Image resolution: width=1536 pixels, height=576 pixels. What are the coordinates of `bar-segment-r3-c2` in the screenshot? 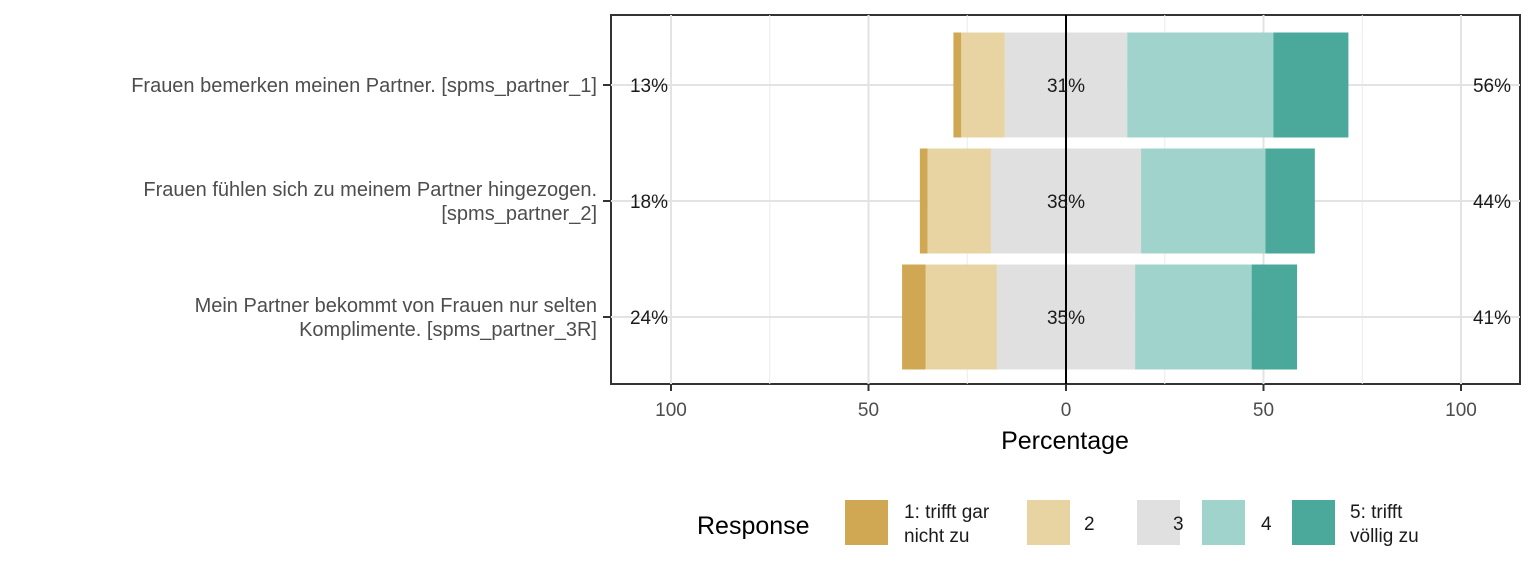 It's located at (961, 317).